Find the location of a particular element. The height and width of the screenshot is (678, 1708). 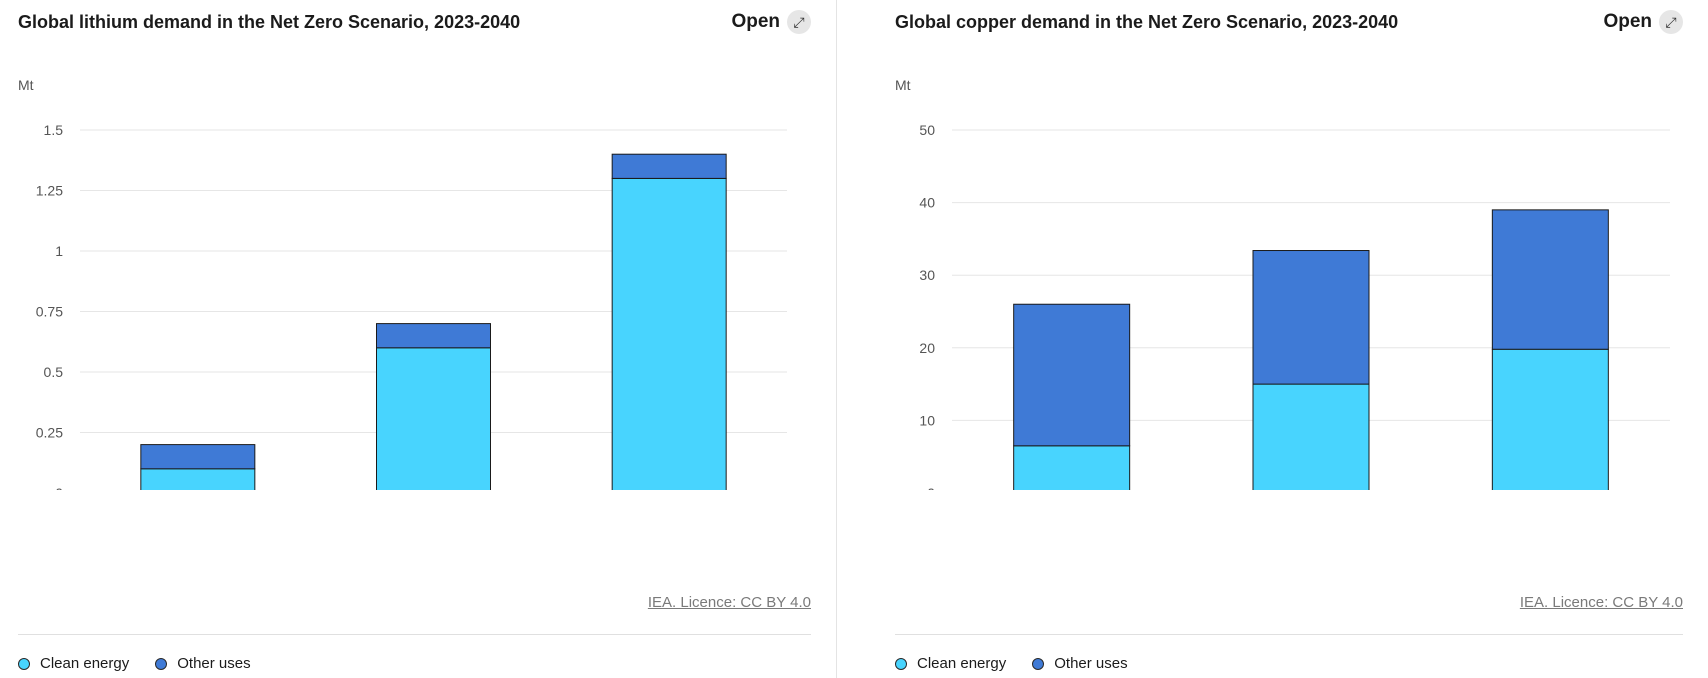

y-tick-label: 0.75 is located at coordinates (49, 312).